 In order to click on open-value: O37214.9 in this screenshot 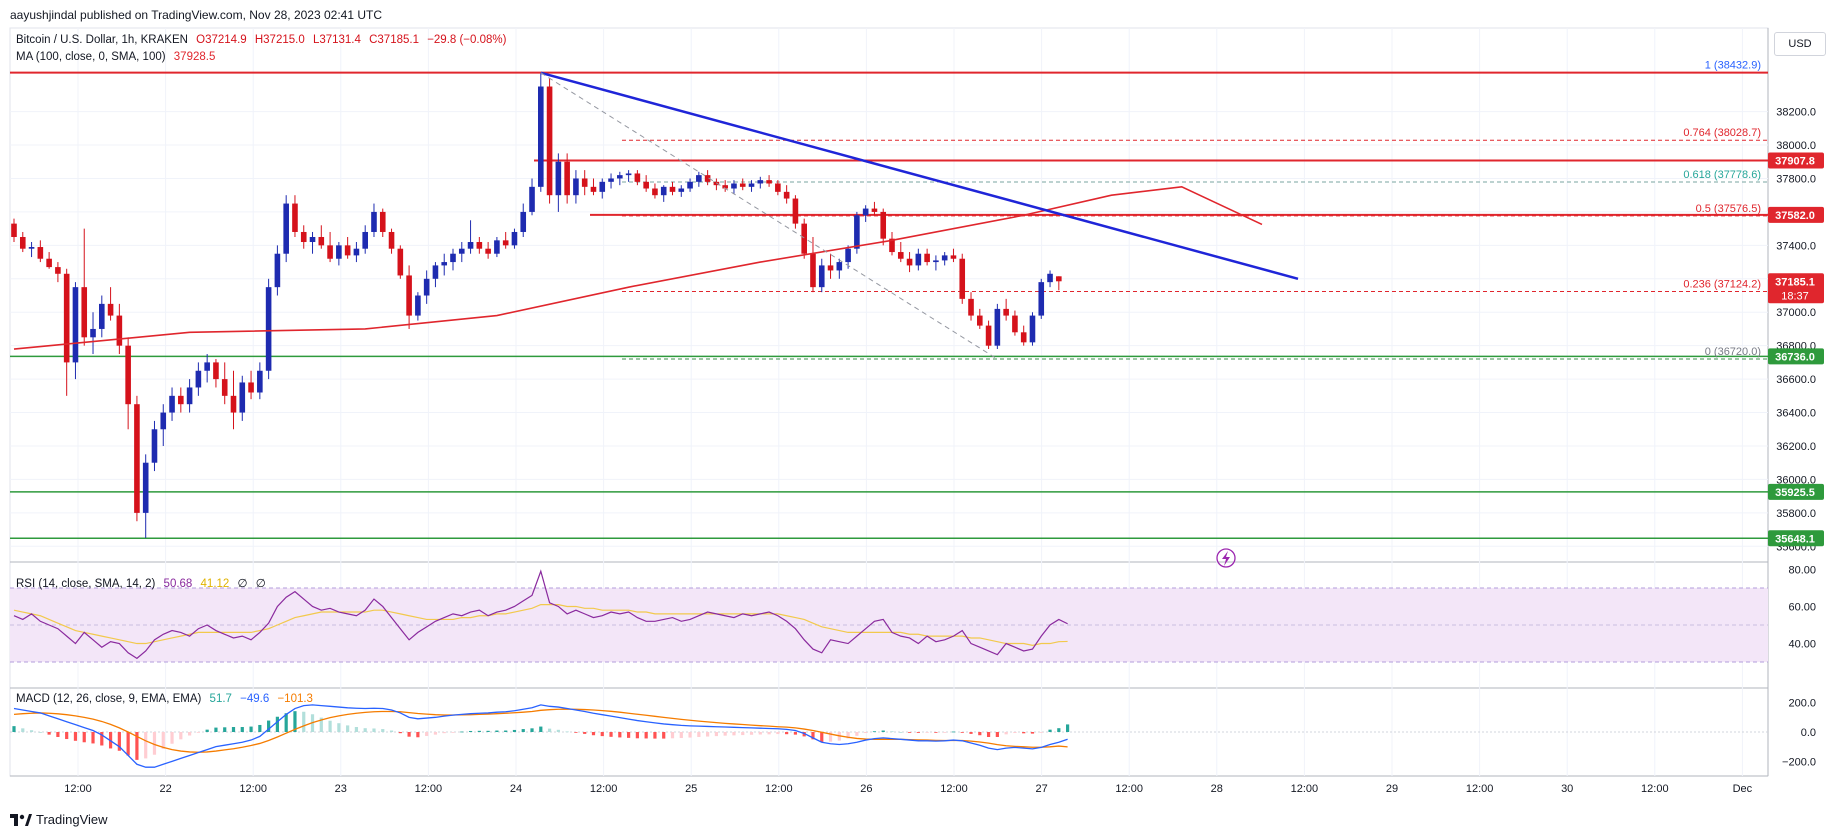, I will do `click(221, 40)`.